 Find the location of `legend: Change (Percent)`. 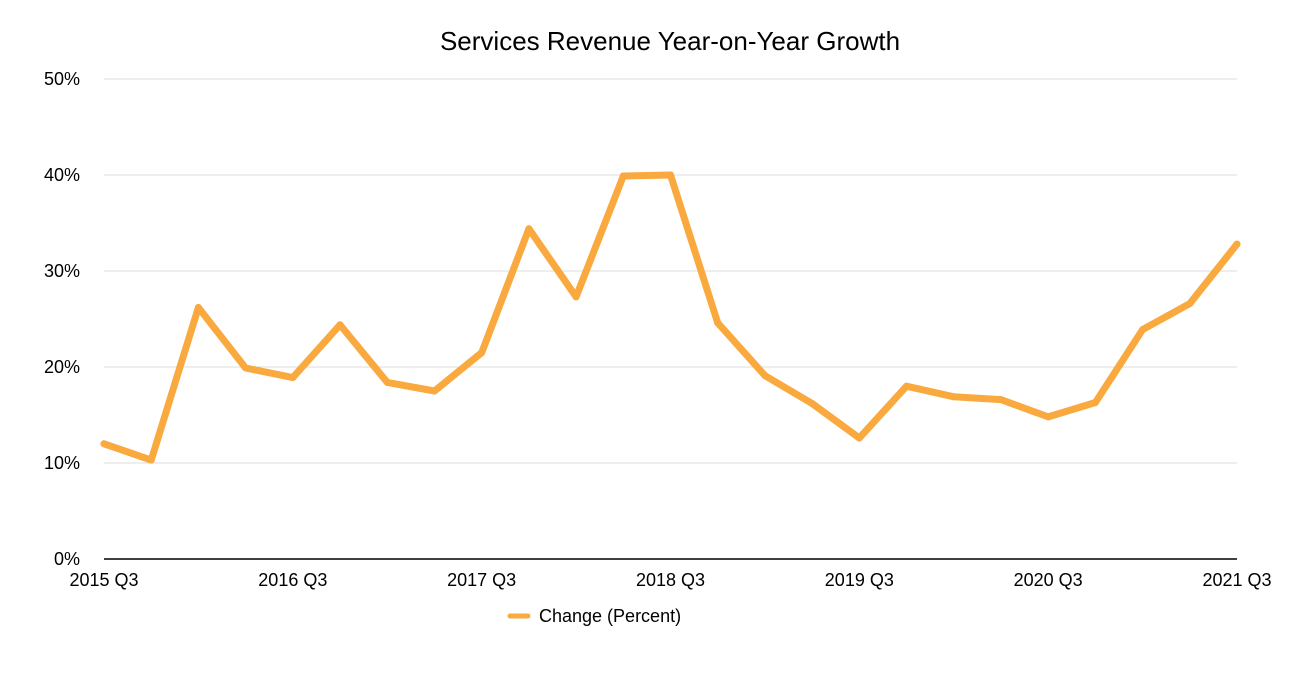

legend: Change (Percent) is located at coordinates (594, 616).